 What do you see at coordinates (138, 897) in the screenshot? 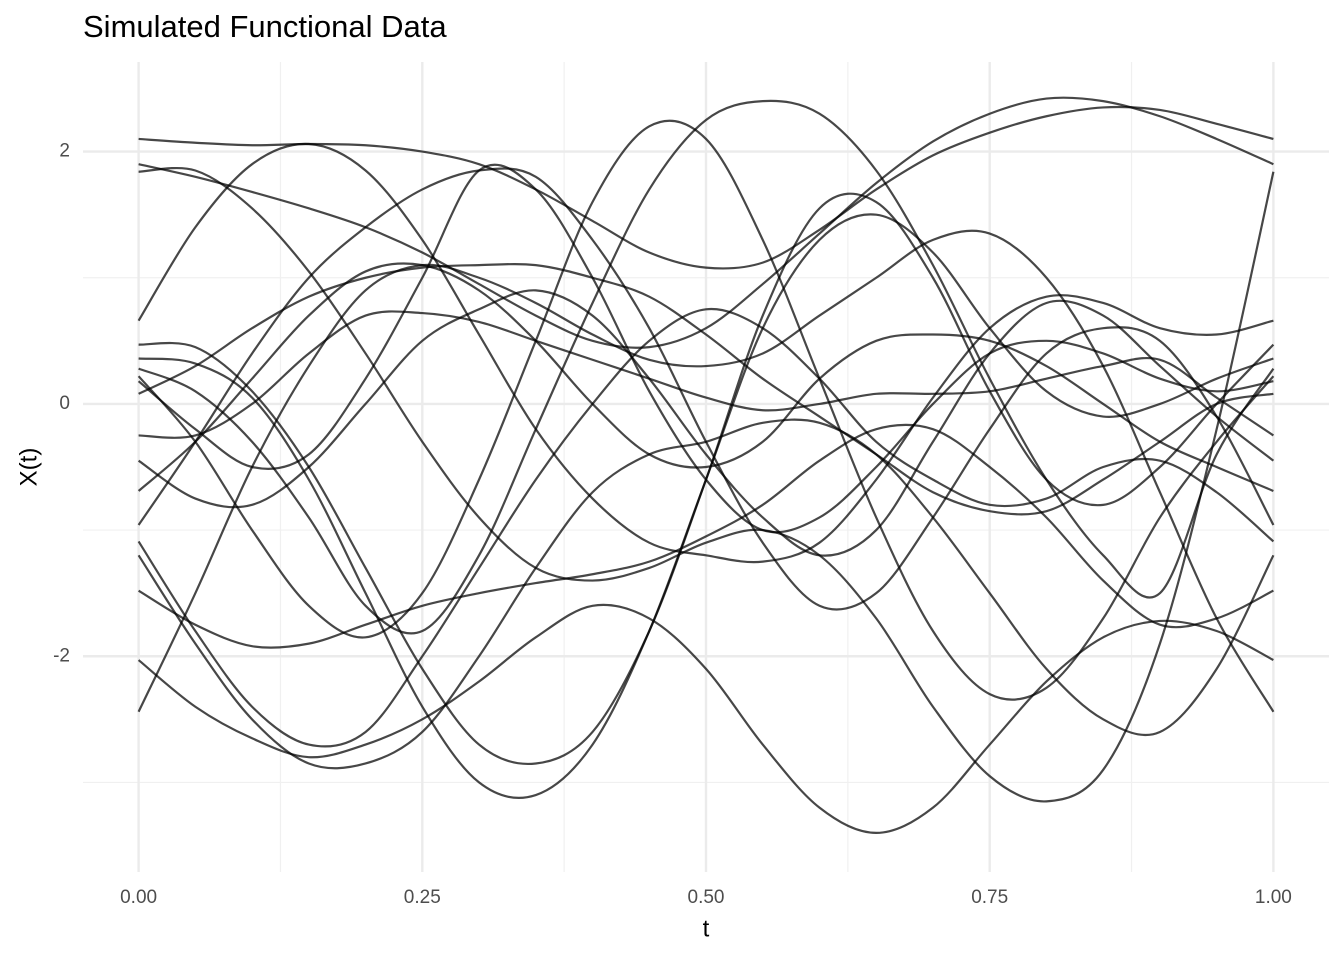
I see `x-tick-label: 0.00` at bounding box center [138, 897].